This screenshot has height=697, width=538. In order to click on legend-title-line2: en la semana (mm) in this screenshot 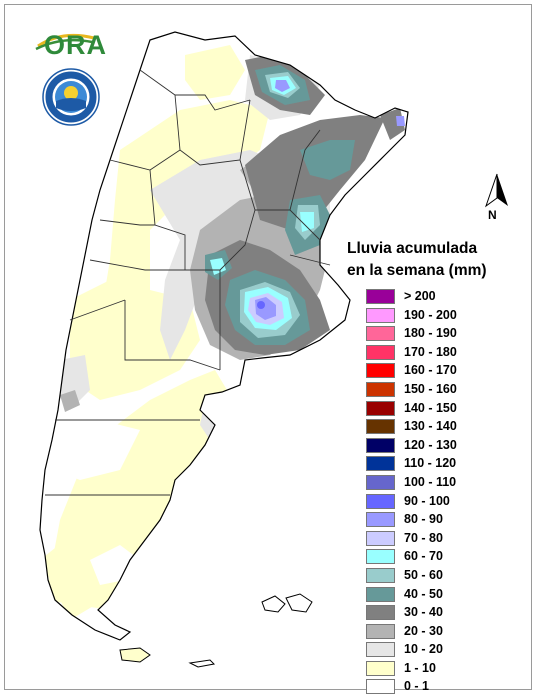, I will do `click(417, 270)`.